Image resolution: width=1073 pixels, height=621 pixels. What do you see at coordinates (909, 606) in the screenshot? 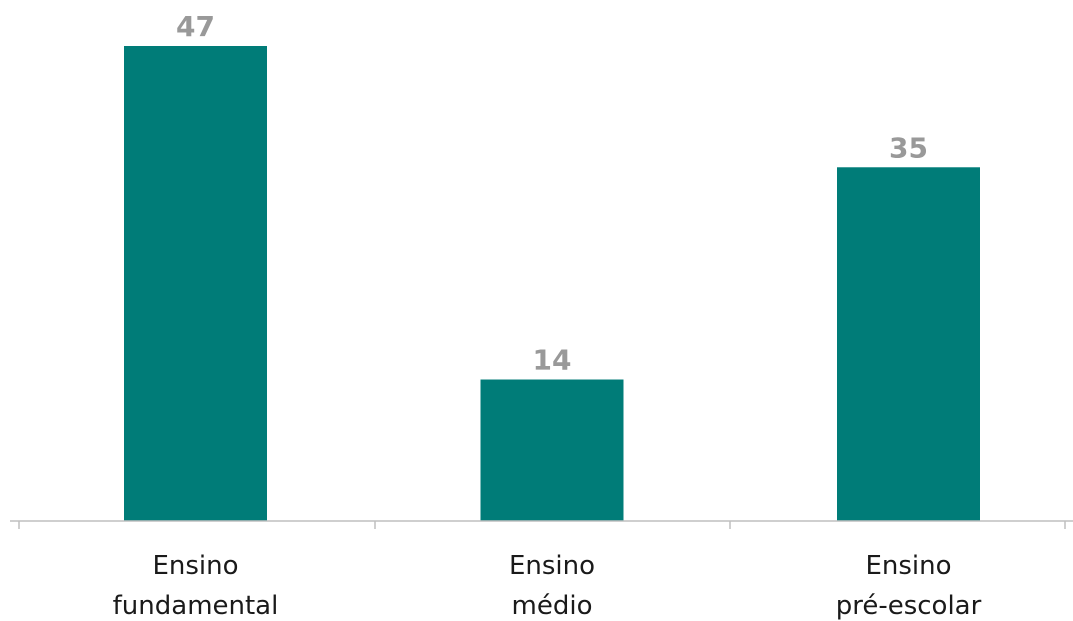
I see `category-label-line: pré-escolar` at bounding box center [909, 606].